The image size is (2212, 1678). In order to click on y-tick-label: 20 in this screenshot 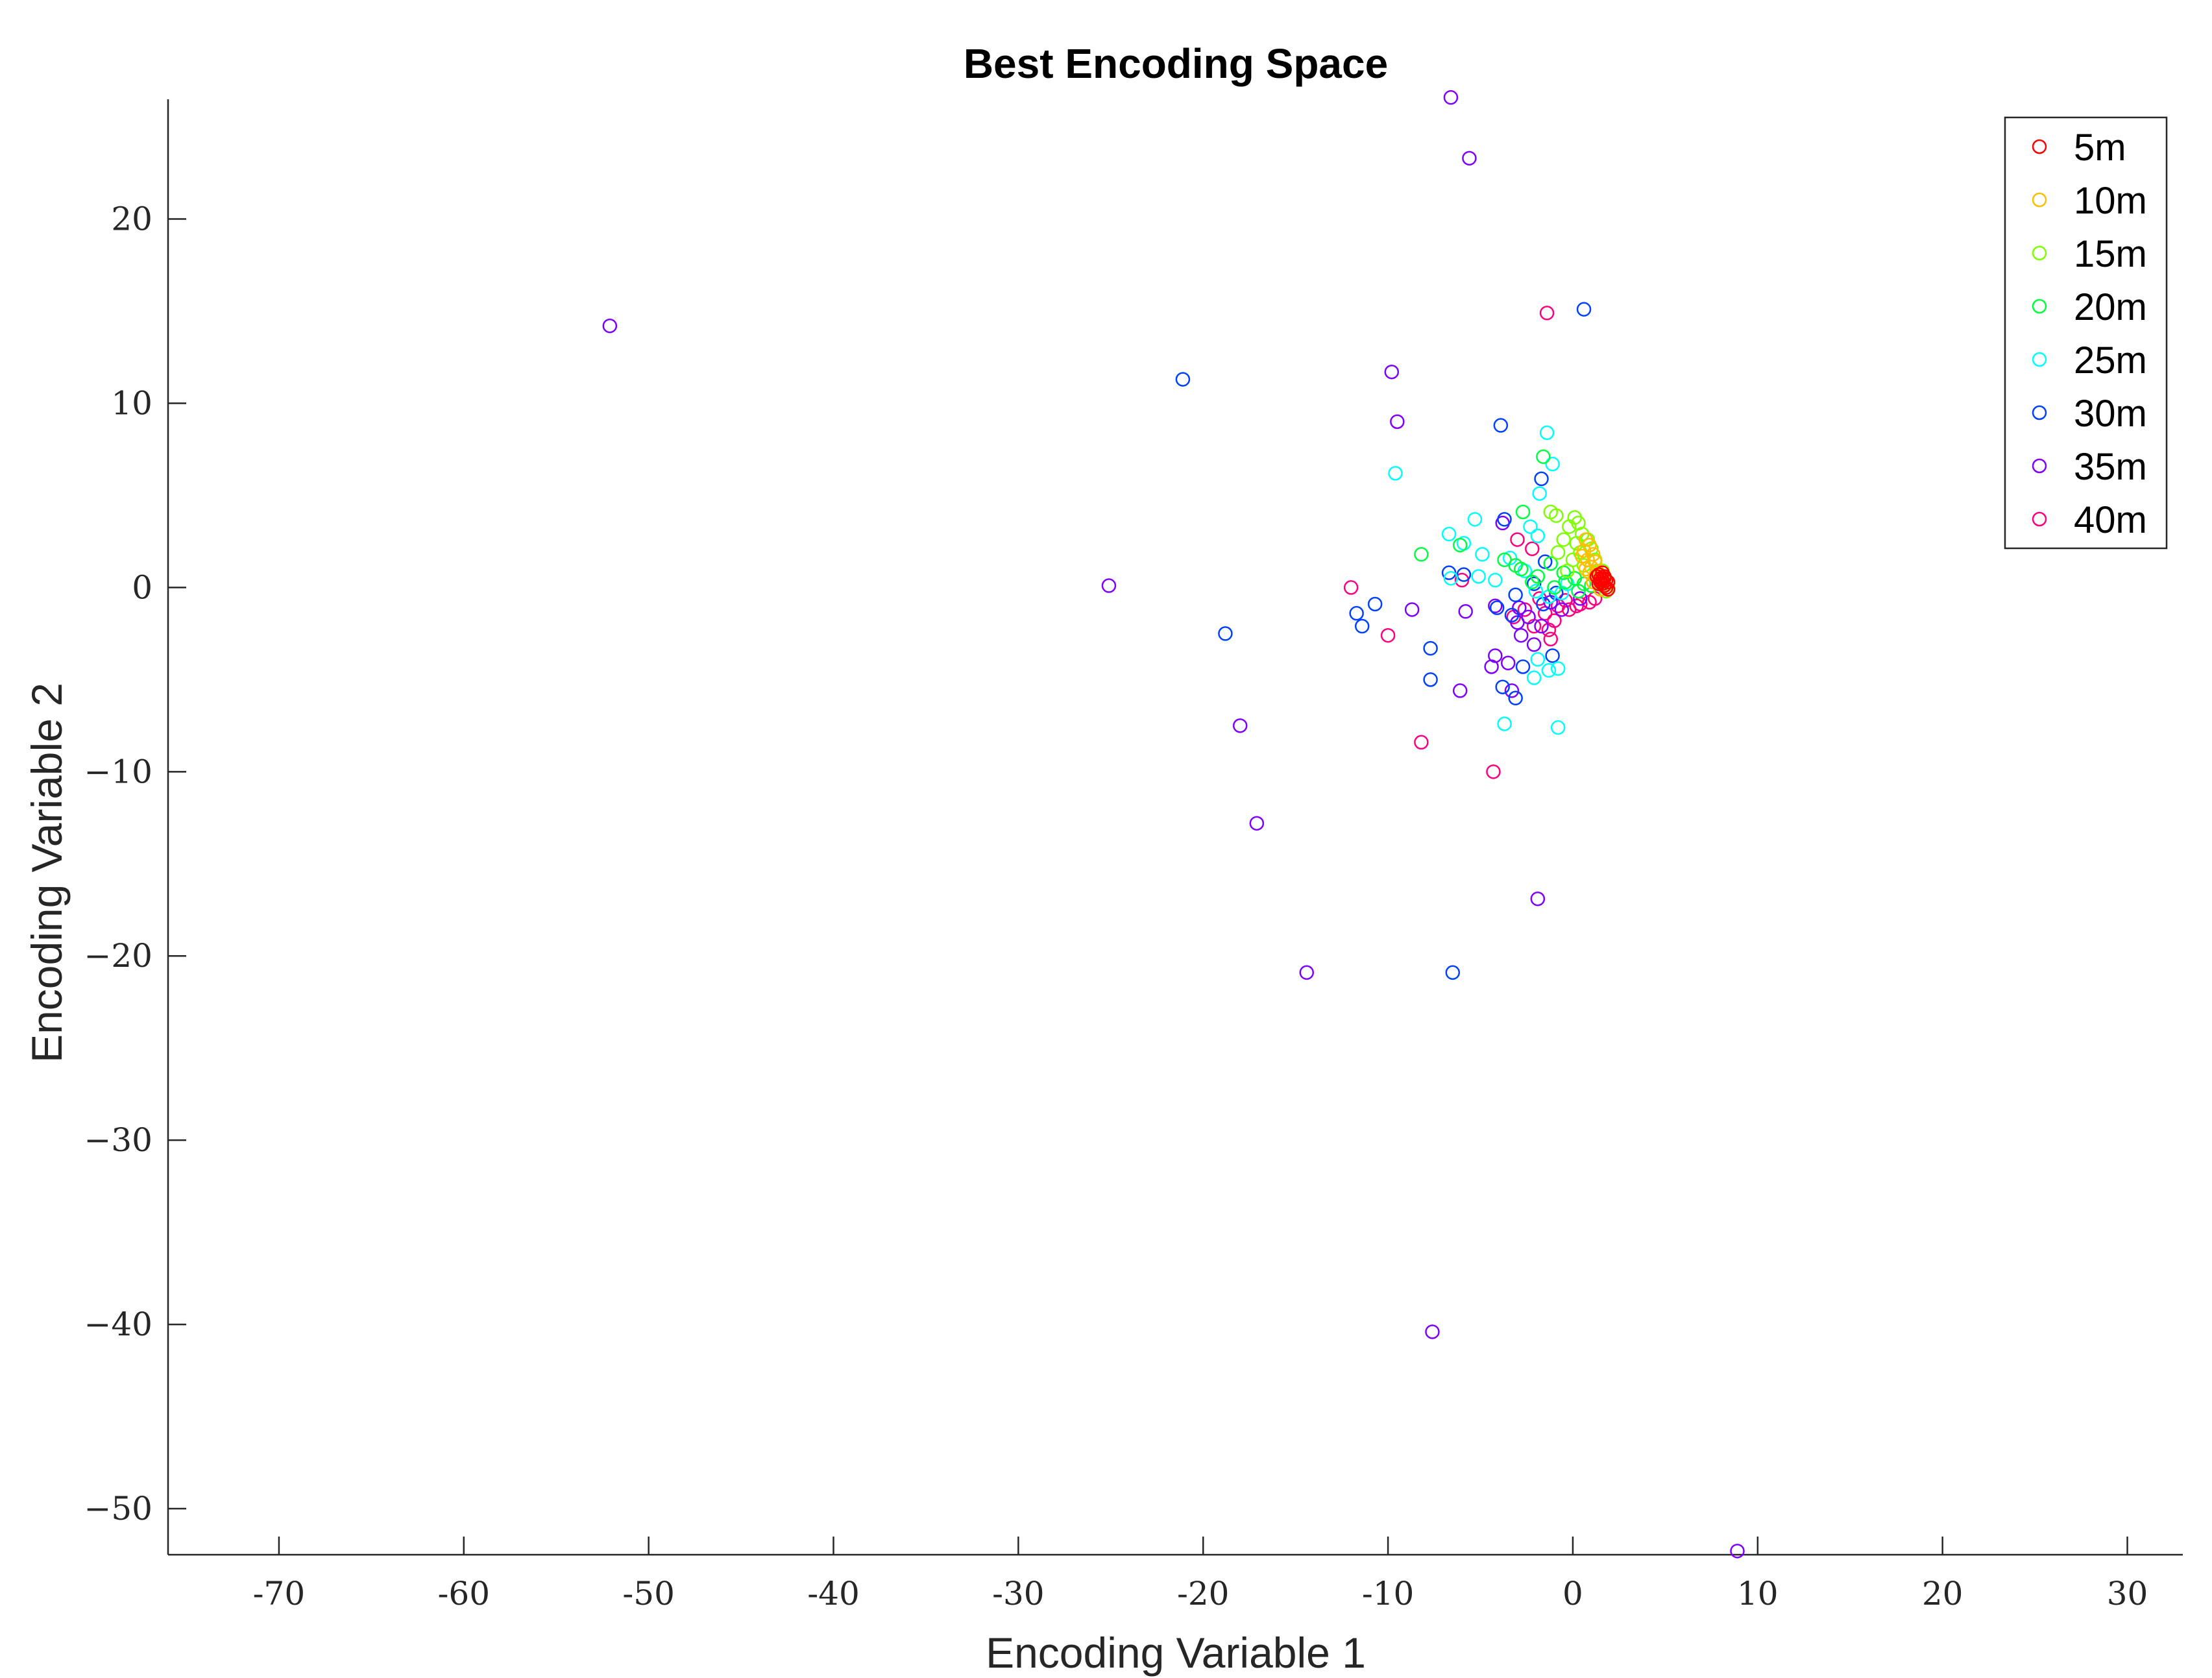, I will do `click(131, 219)`.